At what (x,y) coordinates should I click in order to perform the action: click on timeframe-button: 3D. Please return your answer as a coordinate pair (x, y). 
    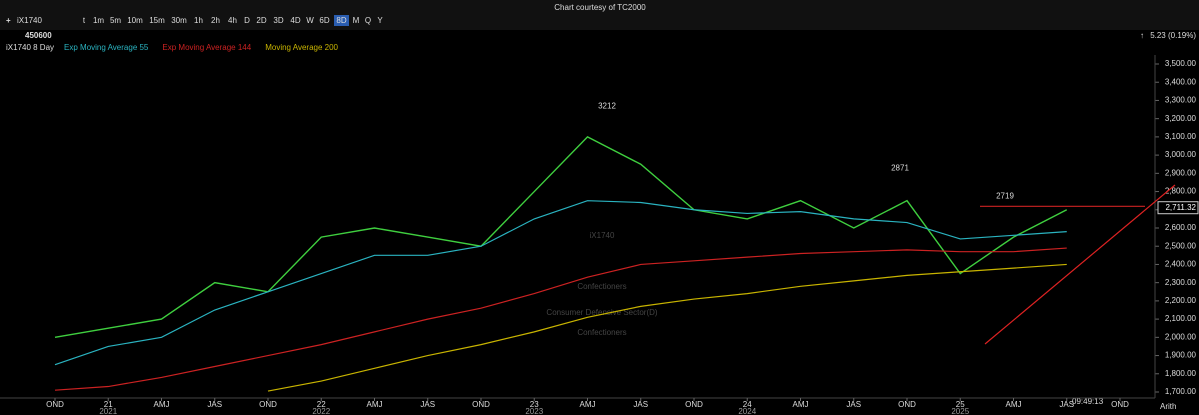
    Looking at the image, I should click on (278, 20).